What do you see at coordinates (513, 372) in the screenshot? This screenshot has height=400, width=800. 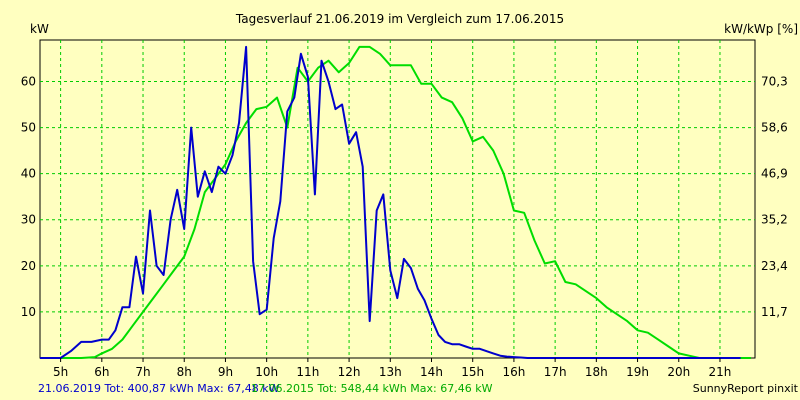 I see `x-tick-label: 16h` at bounding box center [513, 372].